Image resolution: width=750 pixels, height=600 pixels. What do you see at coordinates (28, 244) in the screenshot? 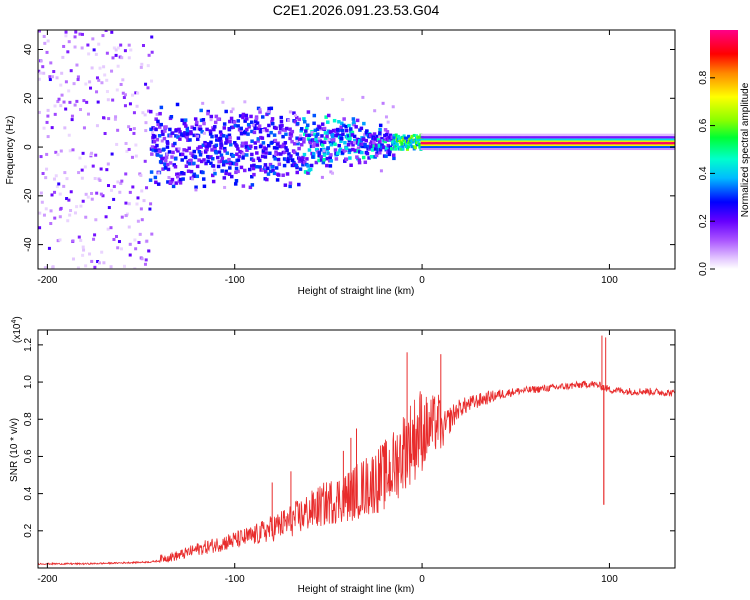
I see `spectrogram-y-tick-label: -40` at bounding box center [28, 244].